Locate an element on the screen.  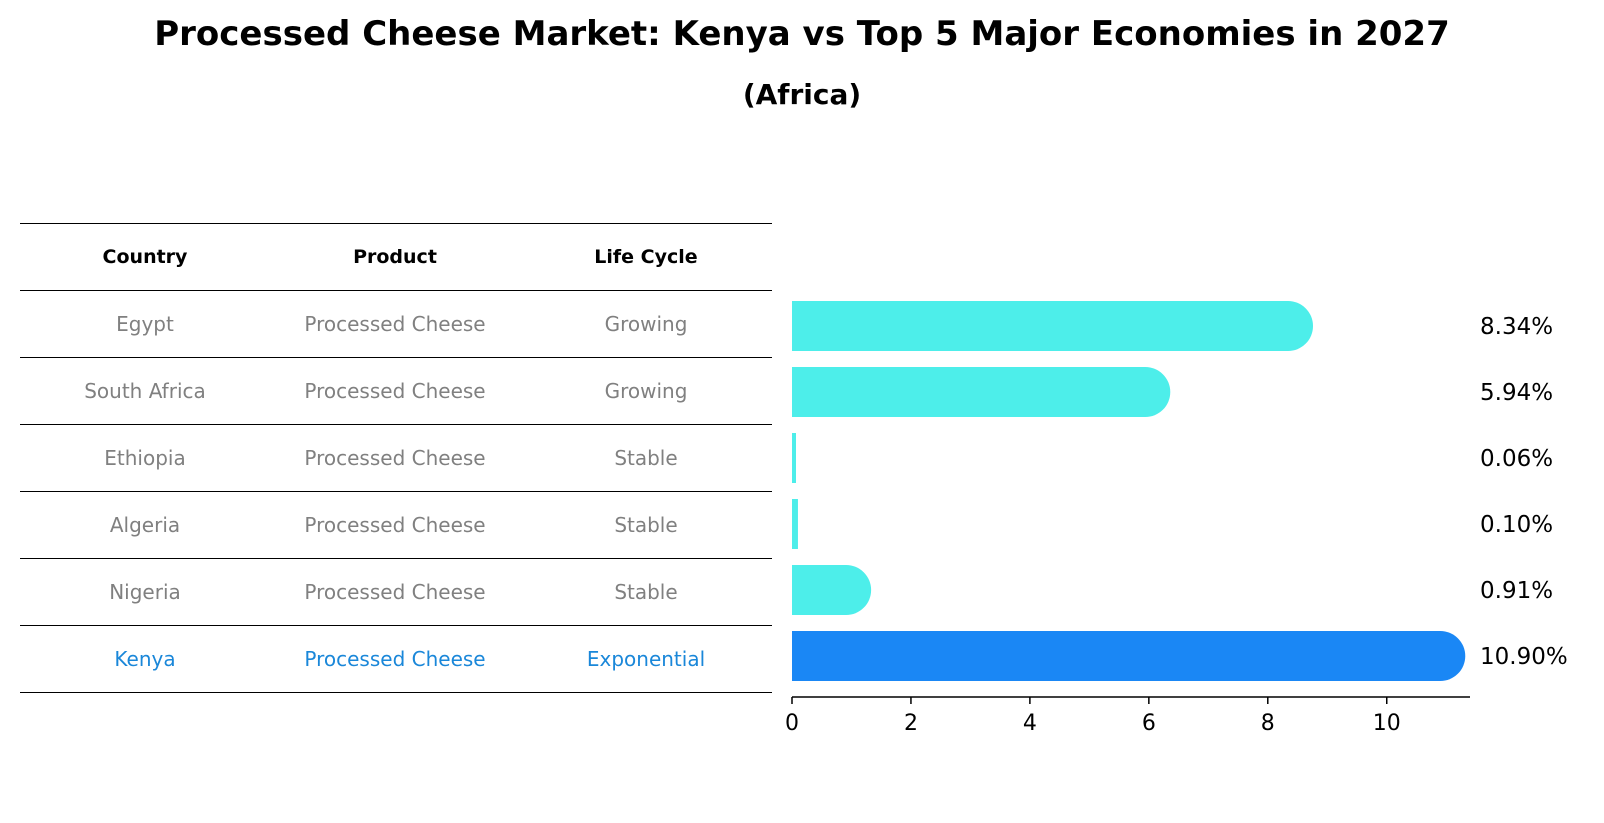
table-row: Nigeria Processed Cheese Stable is located at coordinates (396, 591).